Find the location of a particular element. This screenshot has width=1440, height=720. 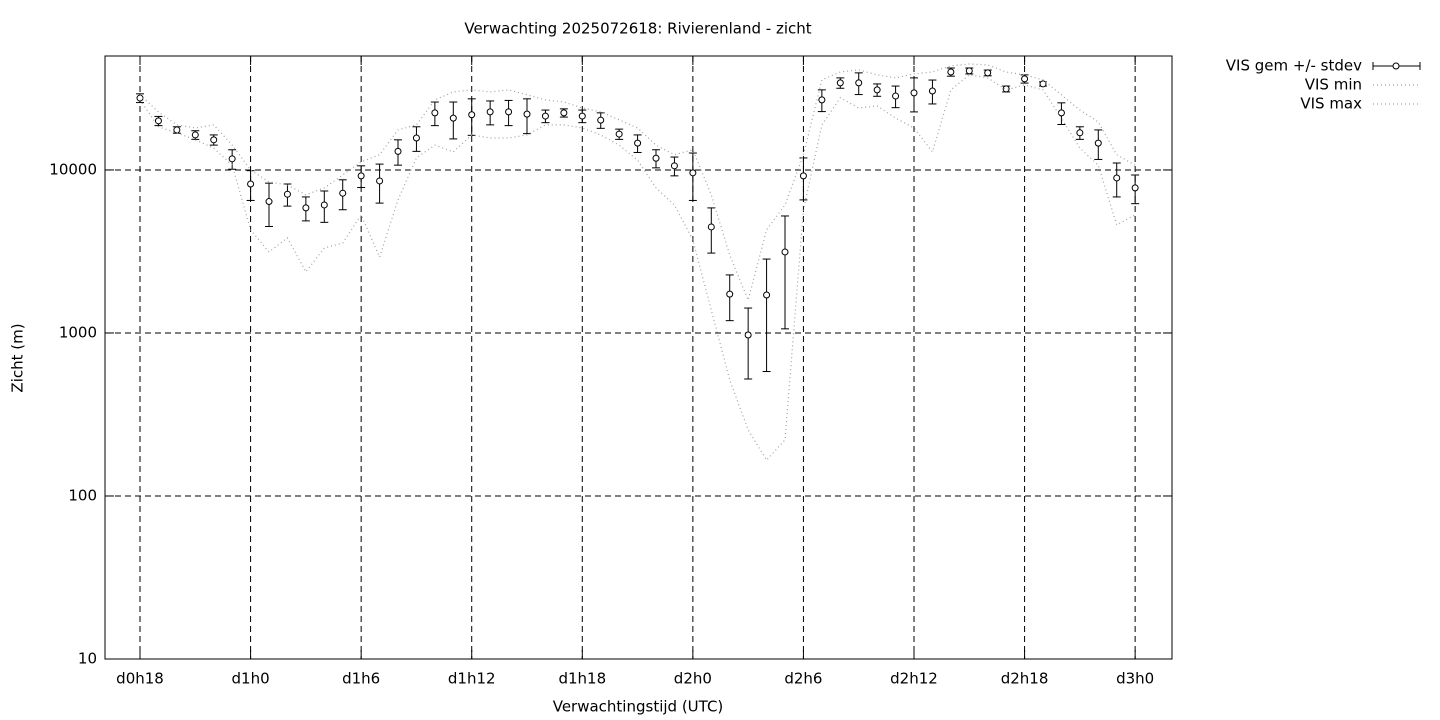

x-tick-label: d1h0 is located at coordinates (251, 679).